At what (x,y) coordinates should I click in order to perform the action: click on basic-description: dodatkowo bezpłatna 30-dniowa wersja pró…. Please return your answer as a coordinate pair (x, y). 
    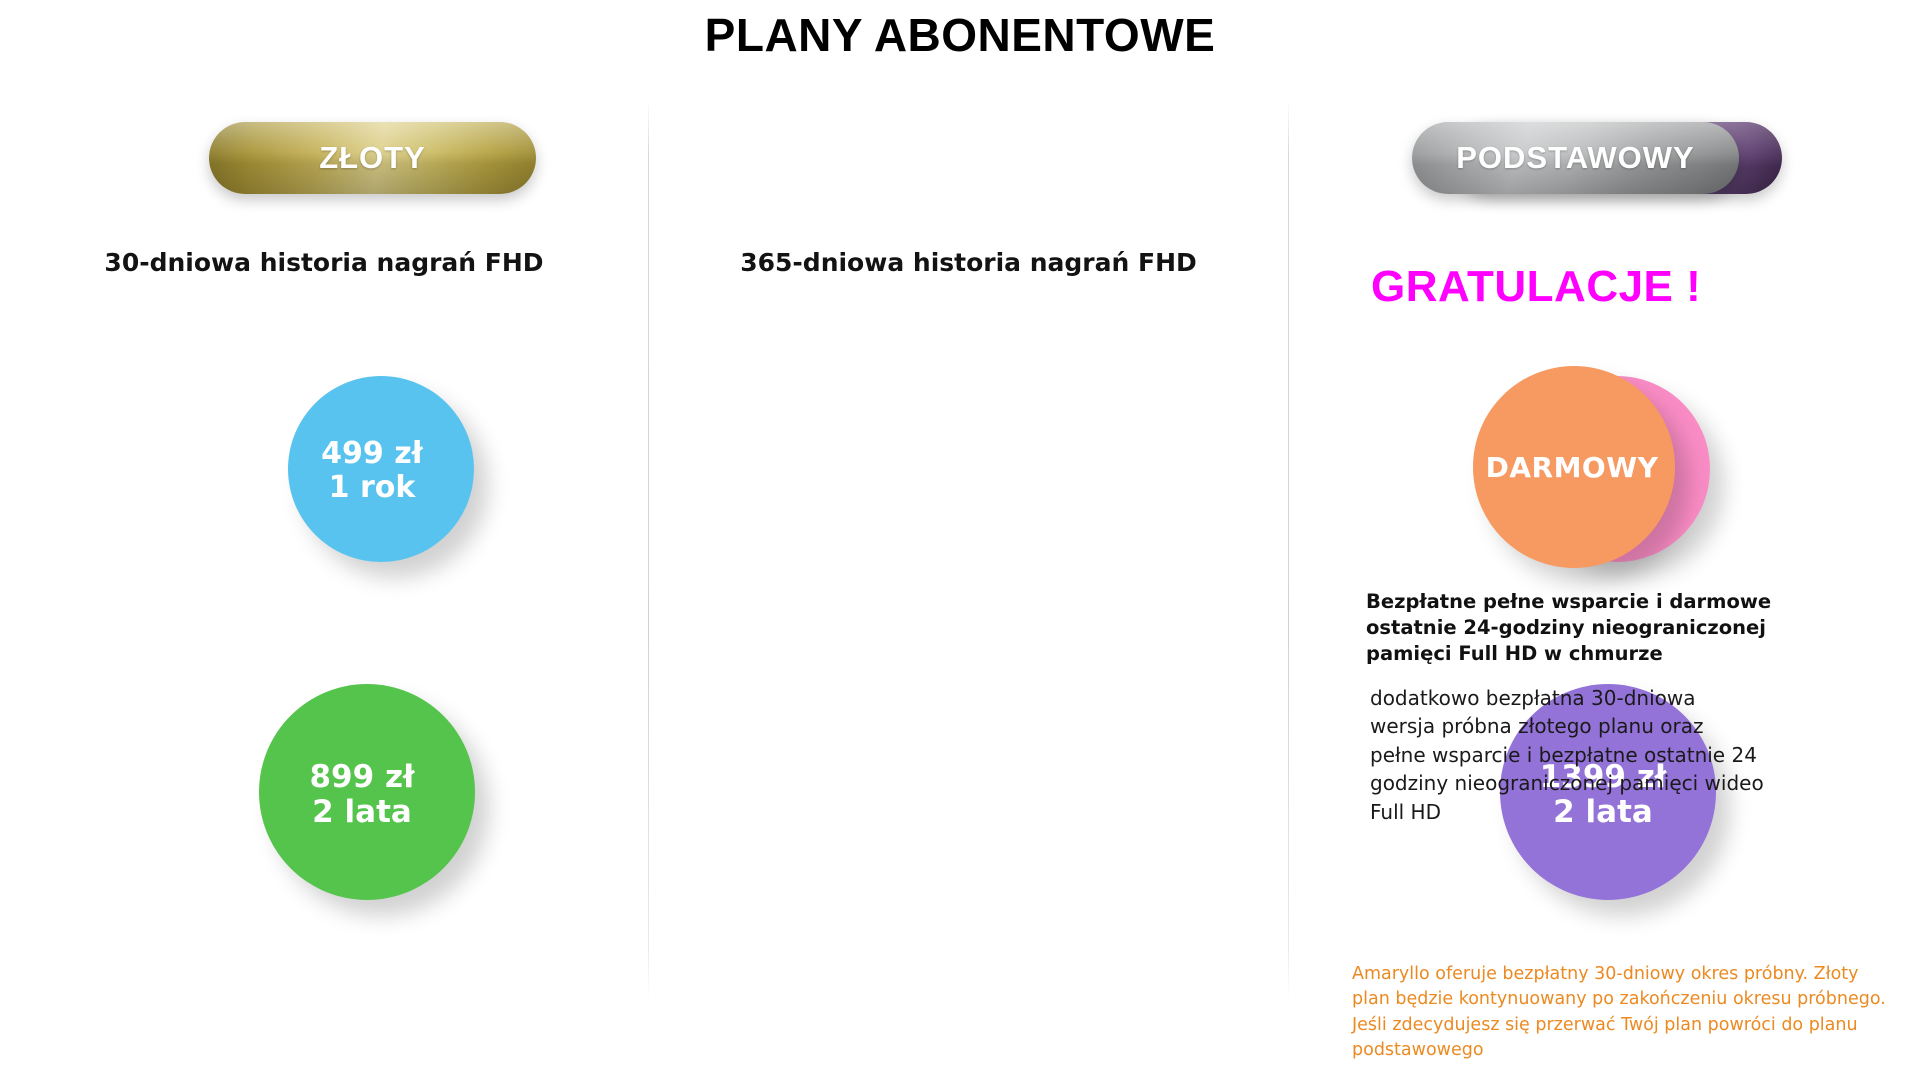
    Looking at the image, I should click on (1605, 755).